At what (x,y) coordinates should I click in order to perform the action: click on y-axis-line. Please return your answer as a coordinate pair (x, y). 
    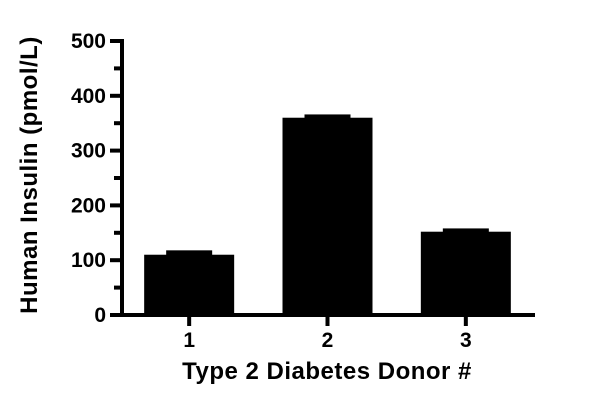
    Looking at the image, I should click on (122, 178).